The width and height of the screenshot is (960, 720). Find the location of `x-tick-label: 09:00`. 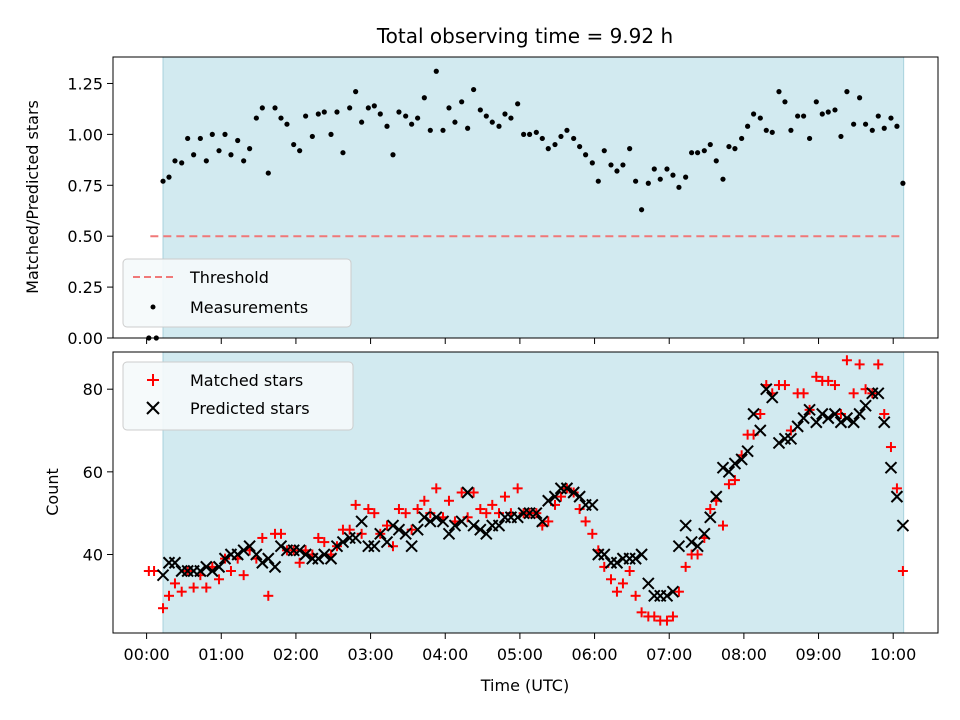

x-tick-label: 09:00 is located at coordinates (818, 654).